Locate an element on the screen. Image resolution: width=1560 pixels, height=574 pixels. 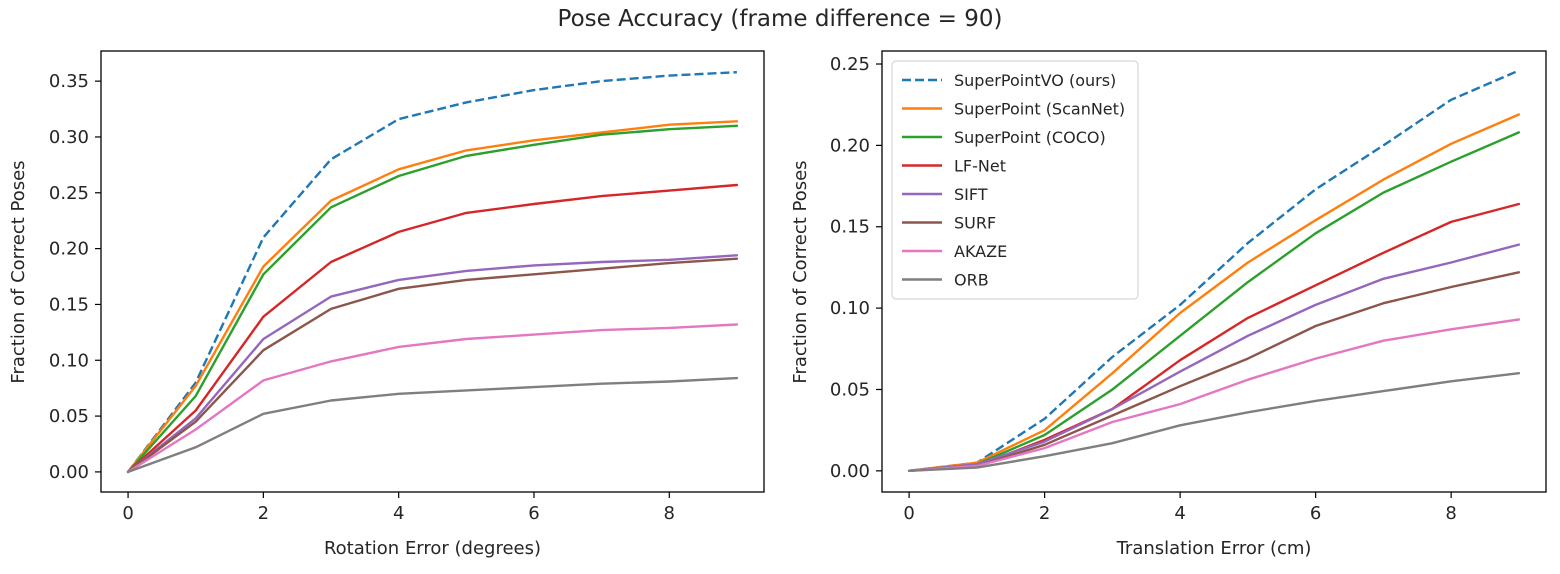
legend-label-lf-net: LF-Net is located at coordinates (980, 166).